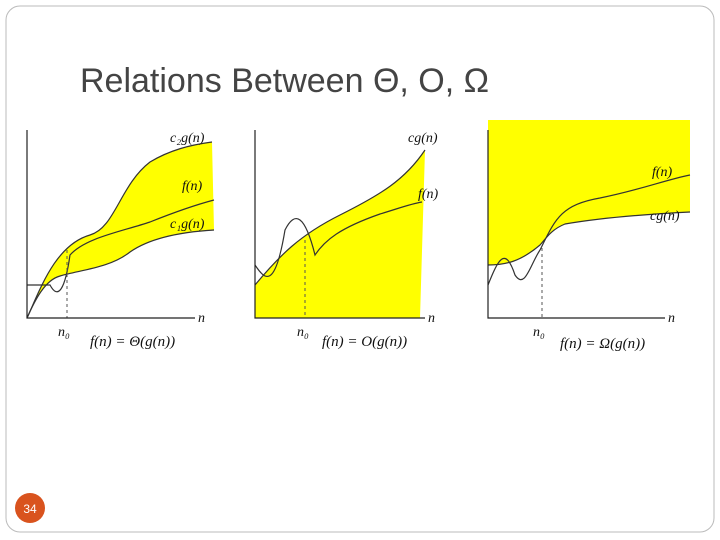 This screenshot has height=540, width=720. I want to click on caption: f(n) = Θ(g(n)), so click(132, 342).